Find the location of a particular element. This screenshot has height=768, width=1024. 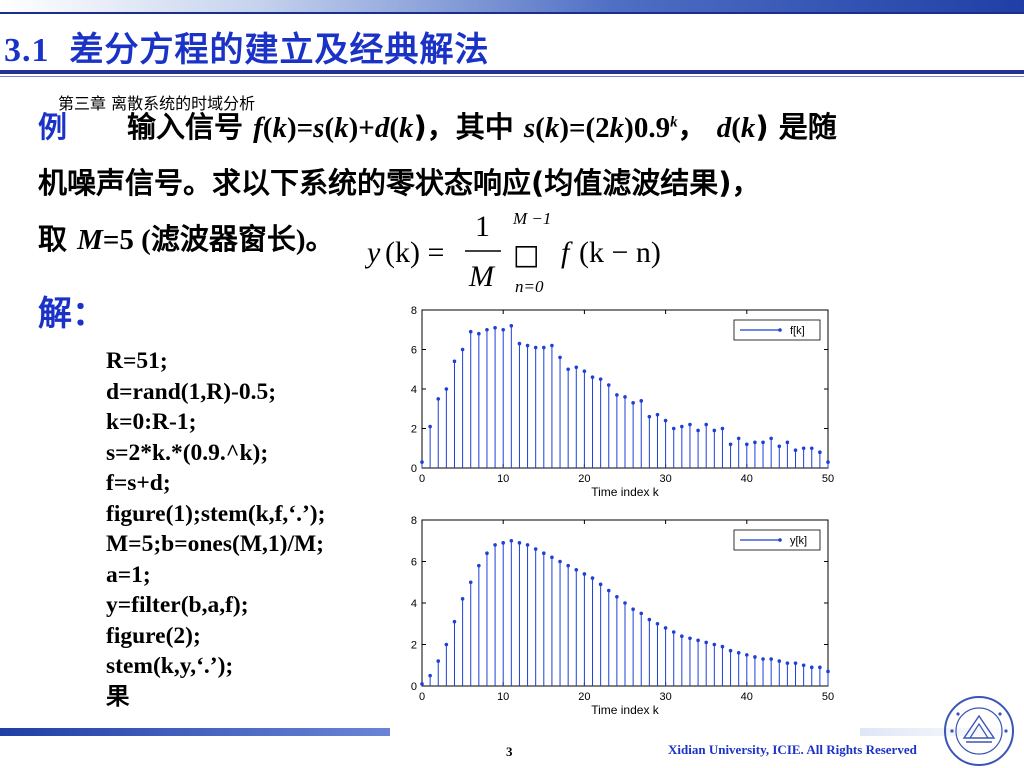

sym-eq: )= is located at coordinates (300, 128).